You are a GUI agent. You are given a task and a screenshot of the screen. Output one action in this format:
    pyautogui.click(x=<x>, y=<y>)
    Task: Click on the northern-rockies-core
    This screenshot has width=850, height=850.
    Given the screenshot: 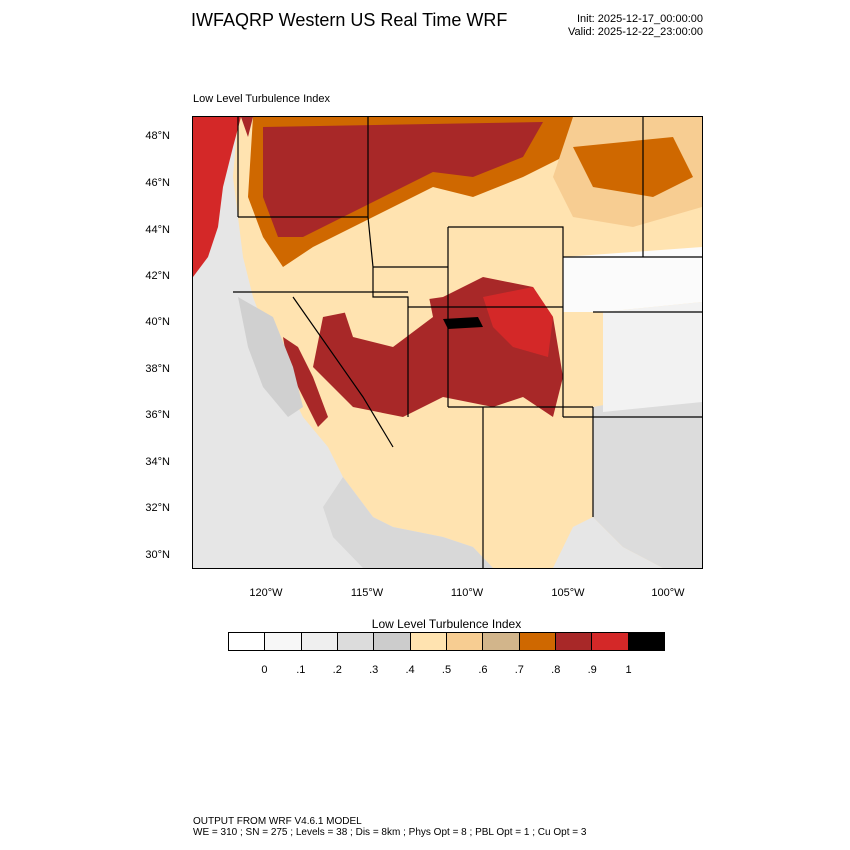 What is the action you would take?
    pyautogui.click(x=403, y=179)
    